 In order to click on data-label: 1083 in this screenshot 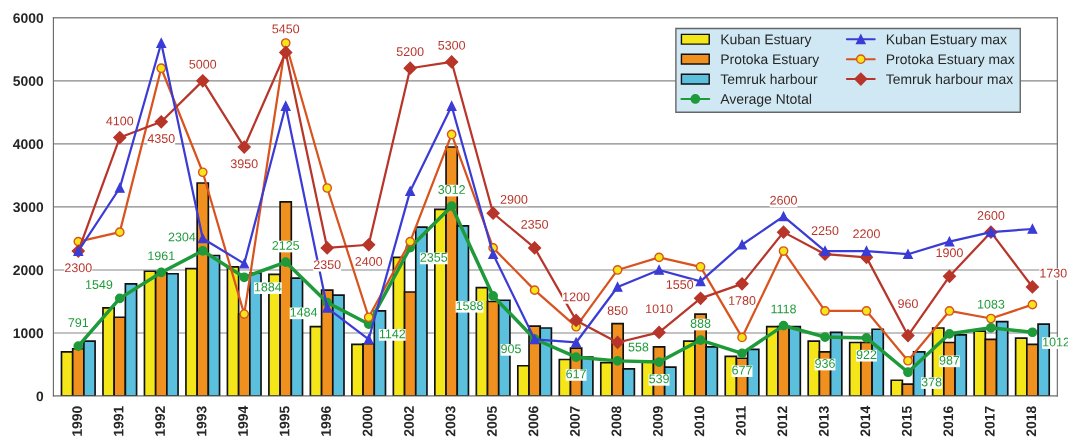, I will do `click(991, 304)`.